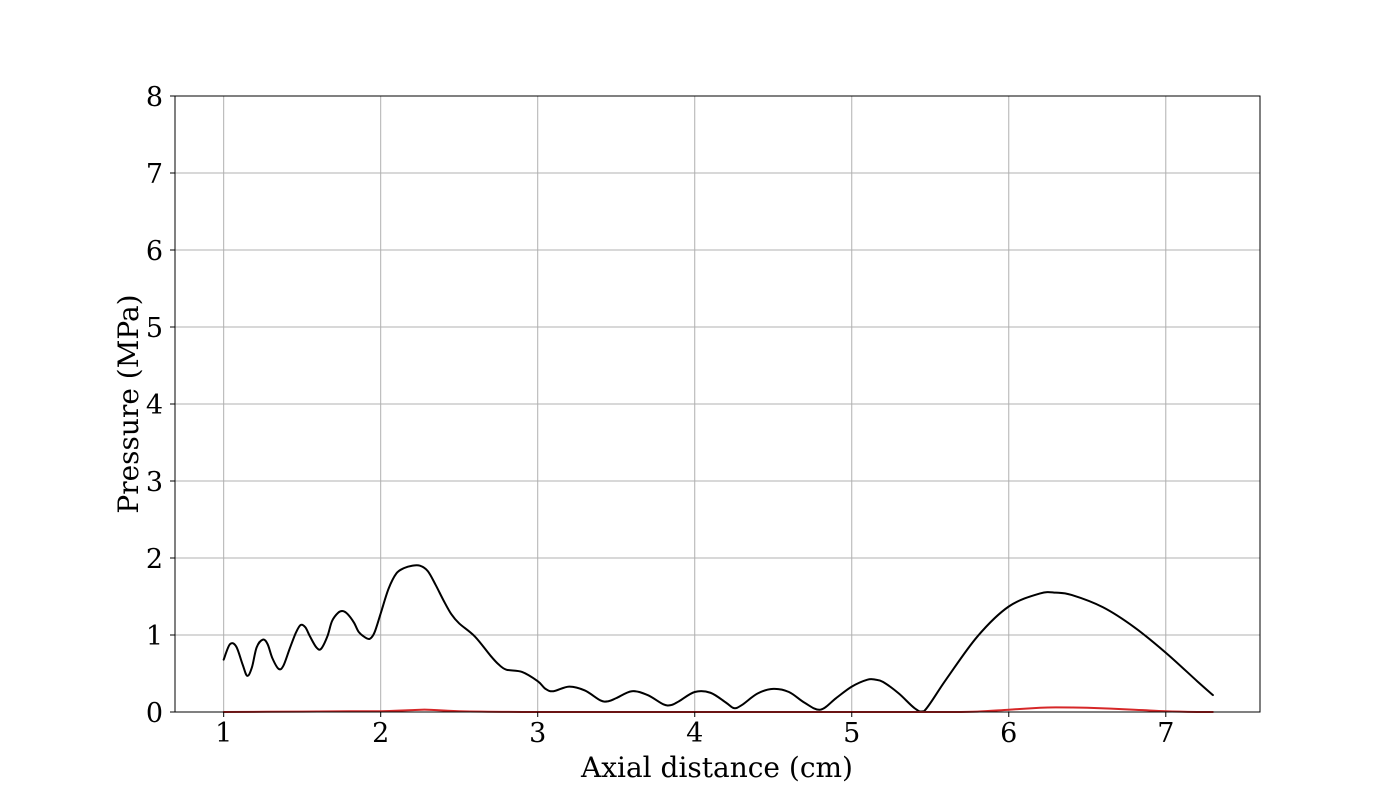 The image size is (1400, 800). I want to click on x-tick-label: 4, so click(694, 733).